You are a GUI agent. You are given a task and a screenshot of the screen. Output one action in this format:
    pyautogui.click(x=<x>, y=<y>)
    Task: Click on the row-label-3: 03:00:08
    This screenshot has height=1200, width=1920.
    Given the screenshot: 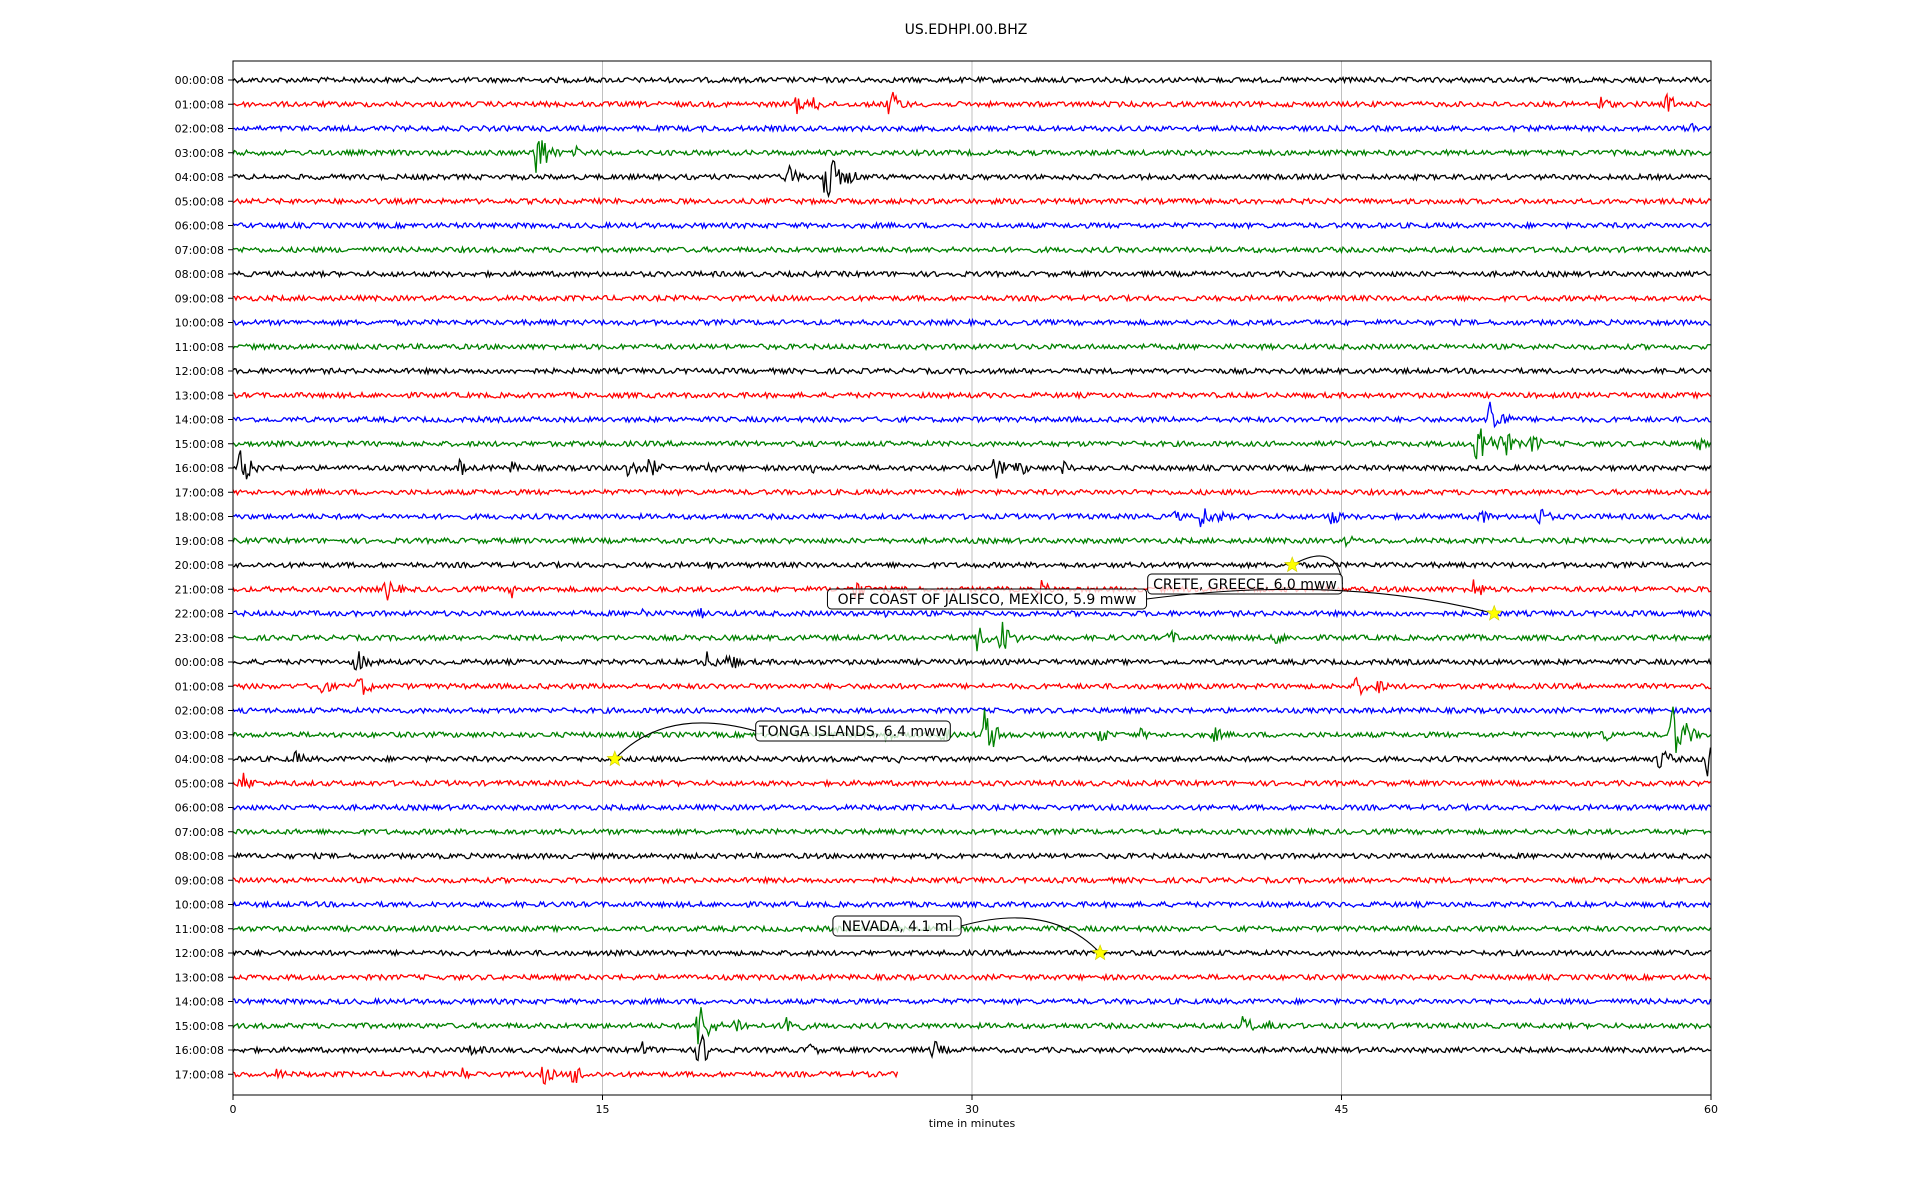 What is the action you would take?
    pyautogui.click(x=199, y=153)
    